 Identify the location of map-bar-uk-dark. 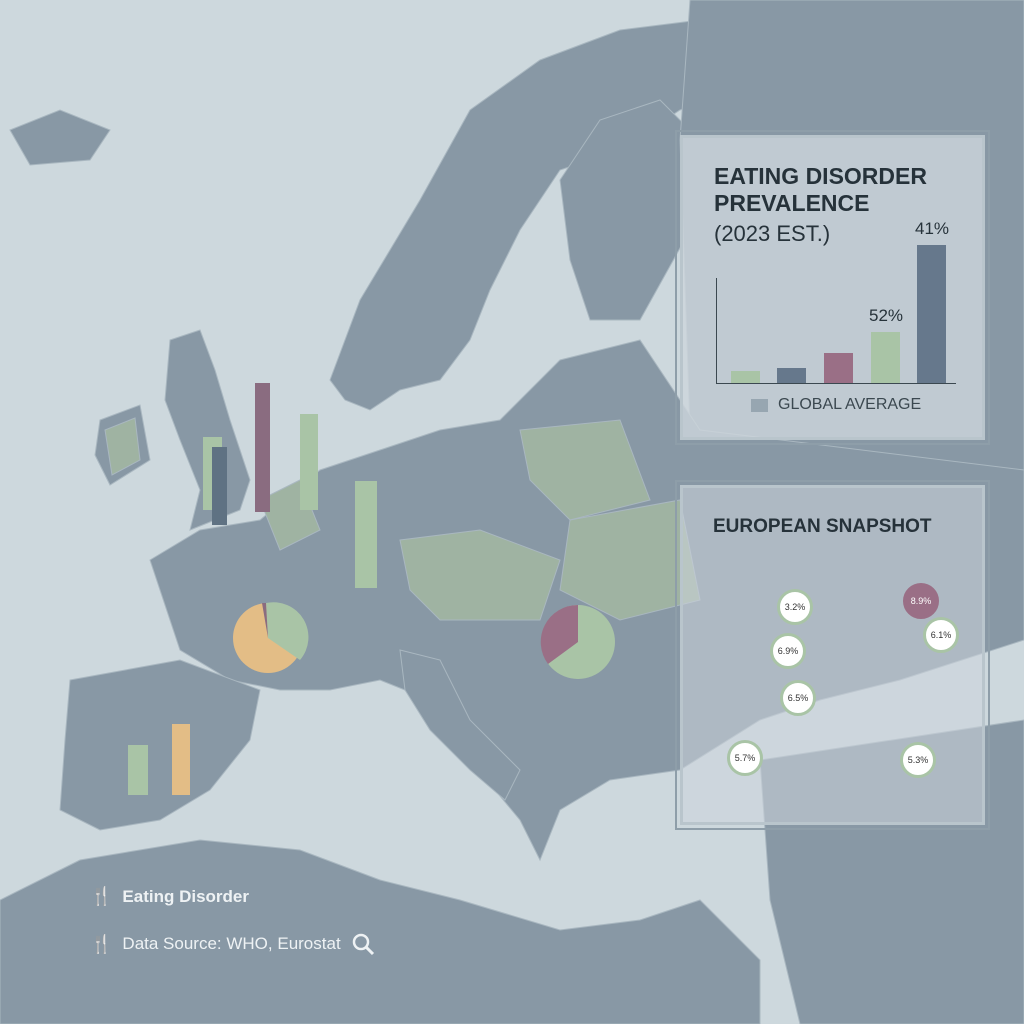
(219, 486).